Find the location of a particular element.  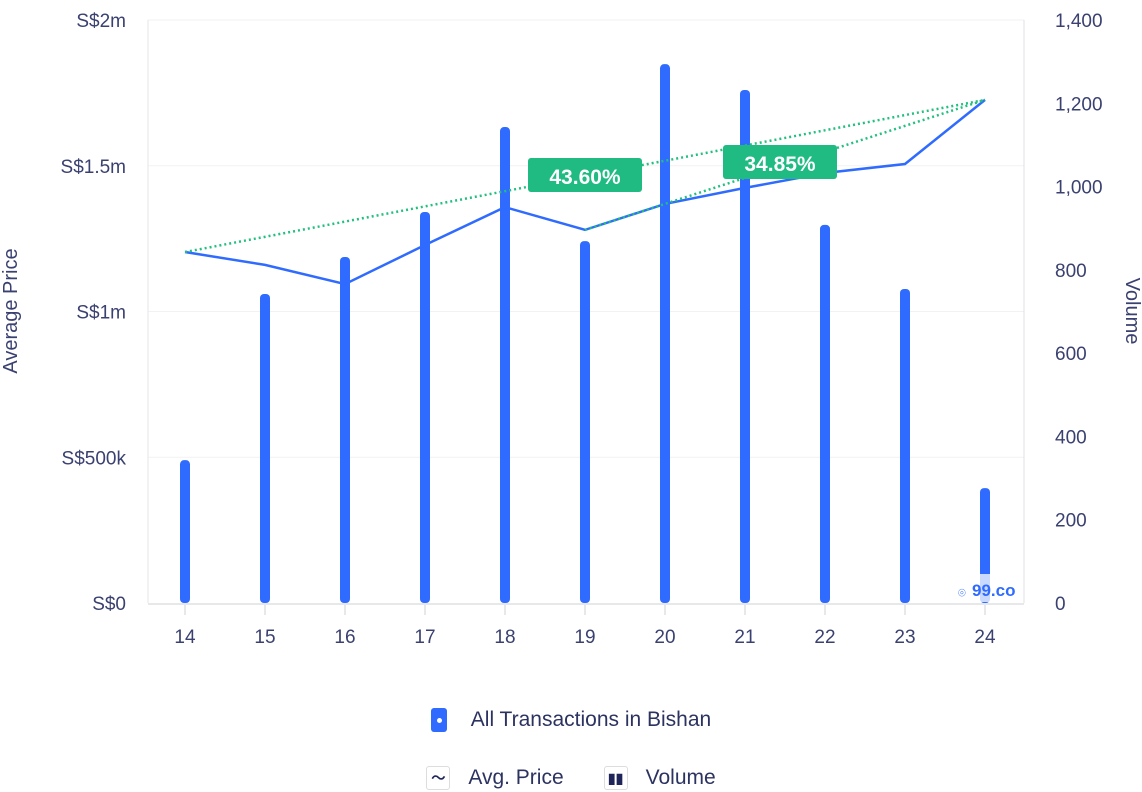

right-axis-title: Volume is located at coordinates (1131, 311).